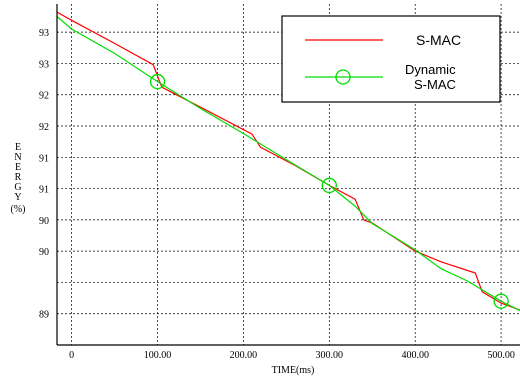 This screenshot has height=378, width=520. Describe the element at coordinates (44, 315) in the screenshot. I see `y-tick-label: 89` at that location.